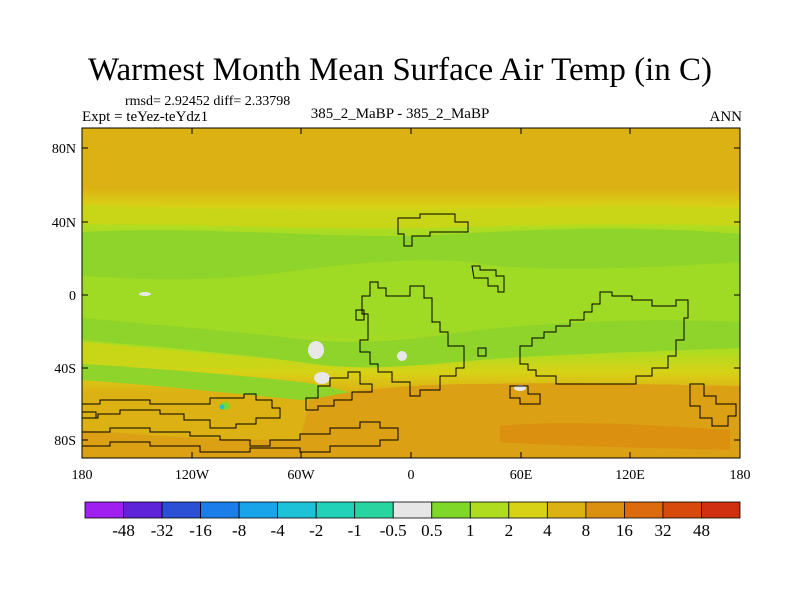  What do you see at coordinates (65, 441) in the screenshot?
I see `lat-tick-label: 80S` at bounding box center [65, 441].